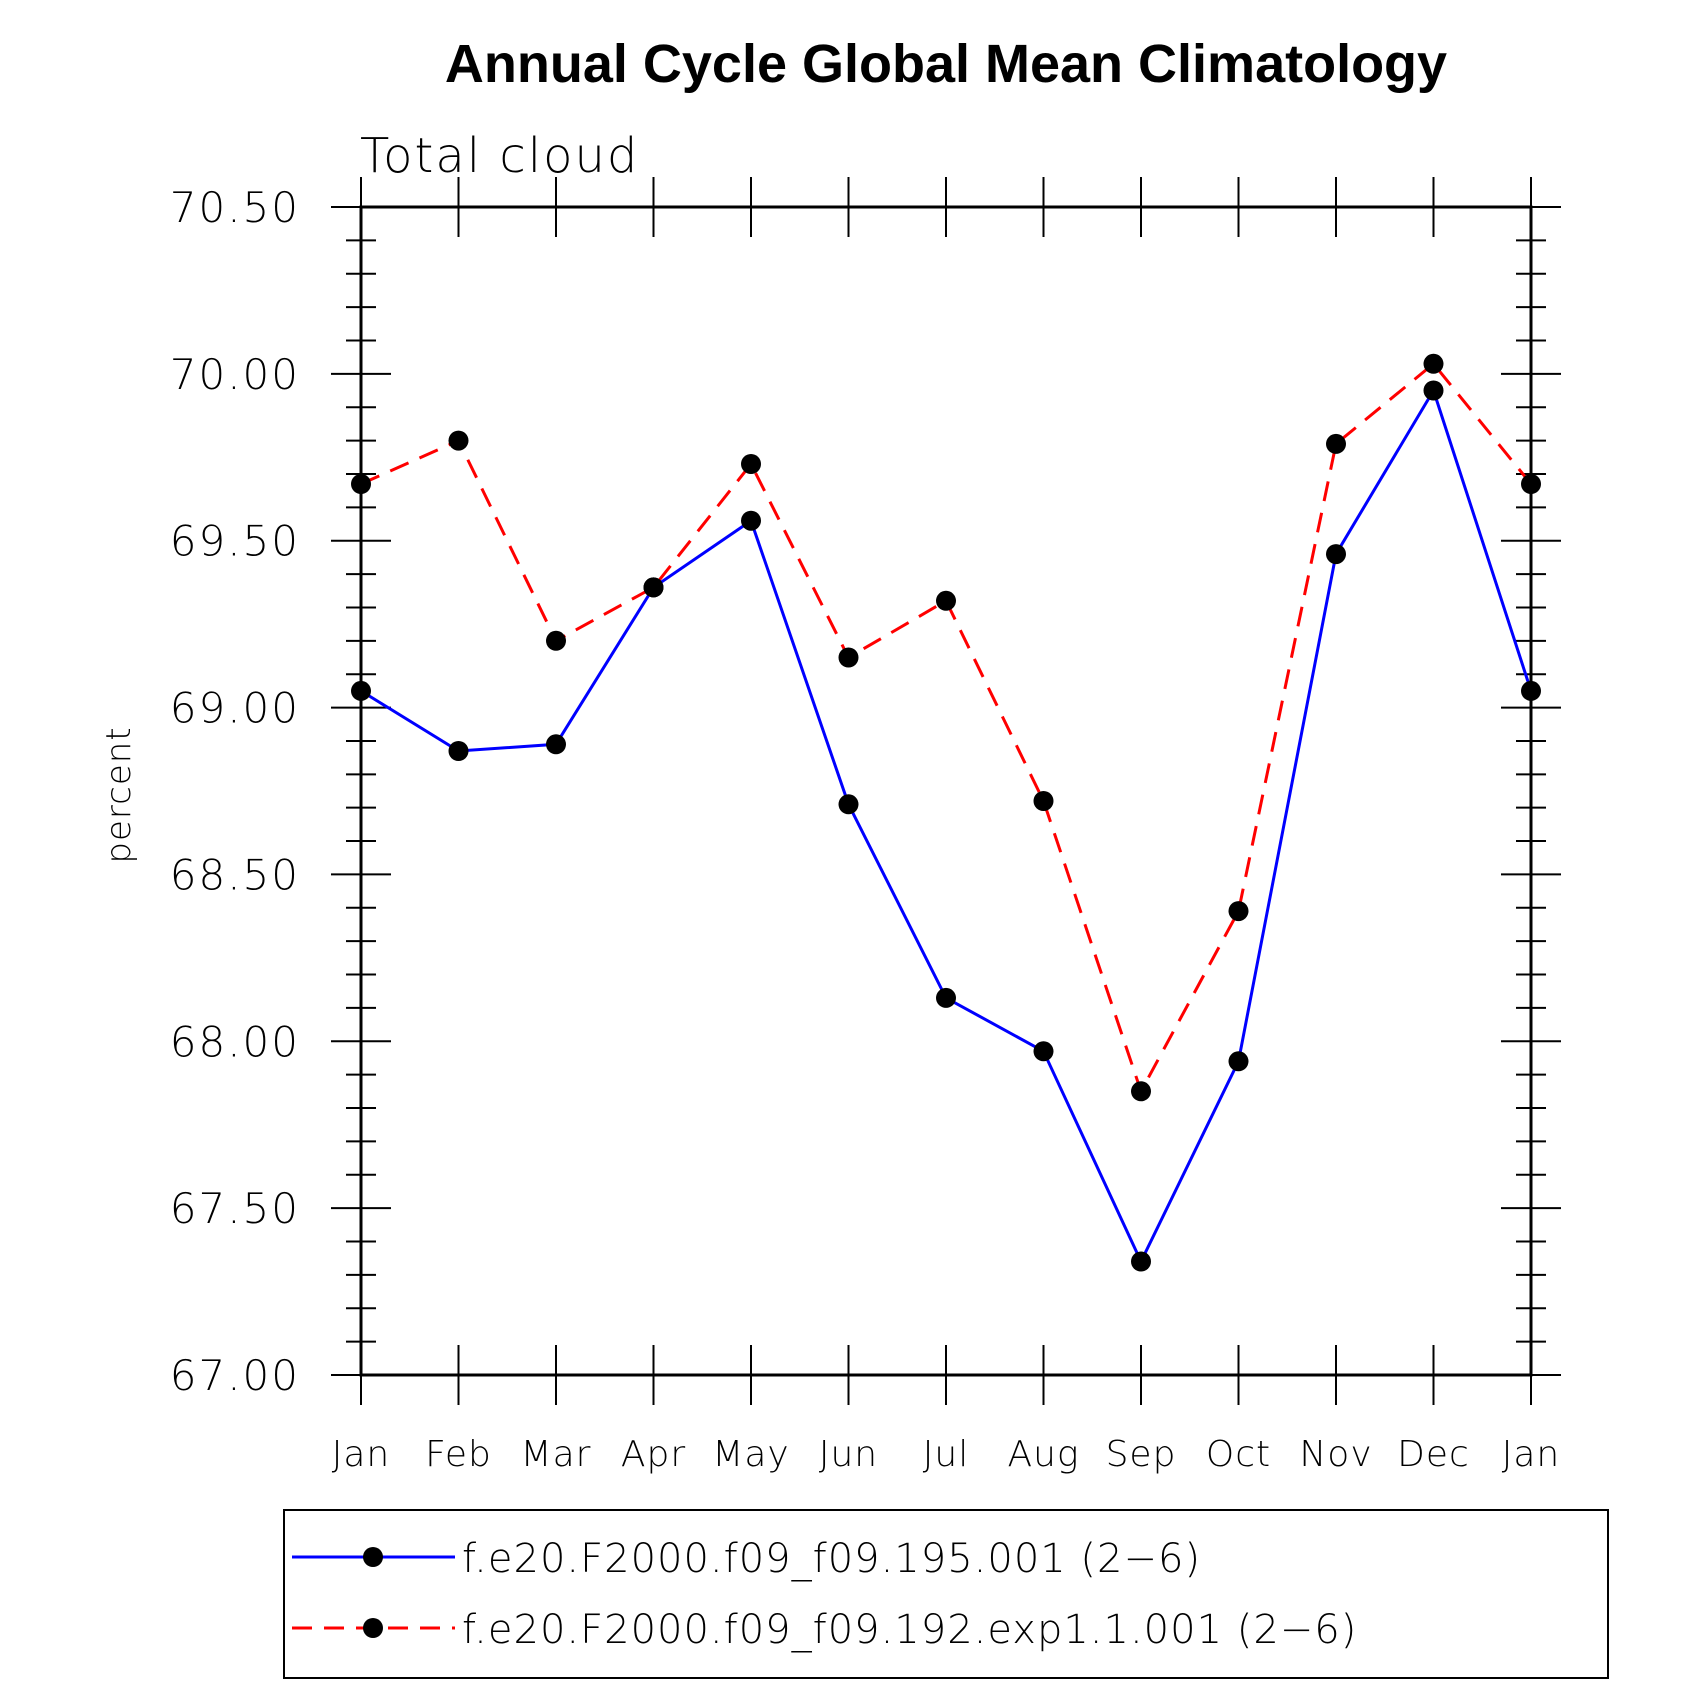  Describe the element at coordinates (1141, 1454) in the screenshot. I see `x-tick-label: Sep` at that location.